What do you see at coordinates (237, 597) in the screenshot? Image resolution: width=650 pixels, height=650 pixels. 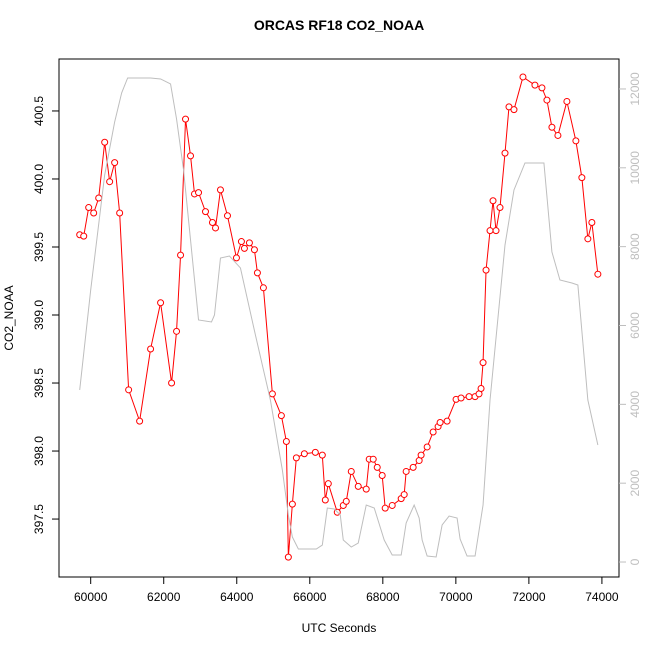 I see `x-tick-label: 64000` at bounding box center [237, 597].